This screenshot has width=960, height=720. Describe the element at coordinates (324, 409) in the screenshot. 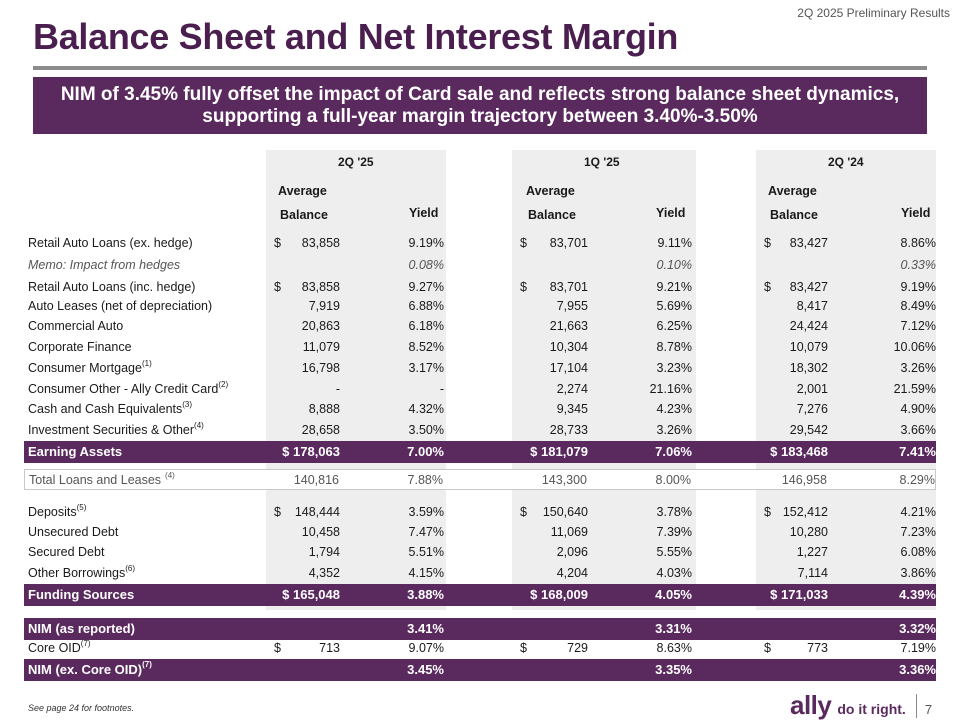

I see `average-balance-value: 8,888` at that location.